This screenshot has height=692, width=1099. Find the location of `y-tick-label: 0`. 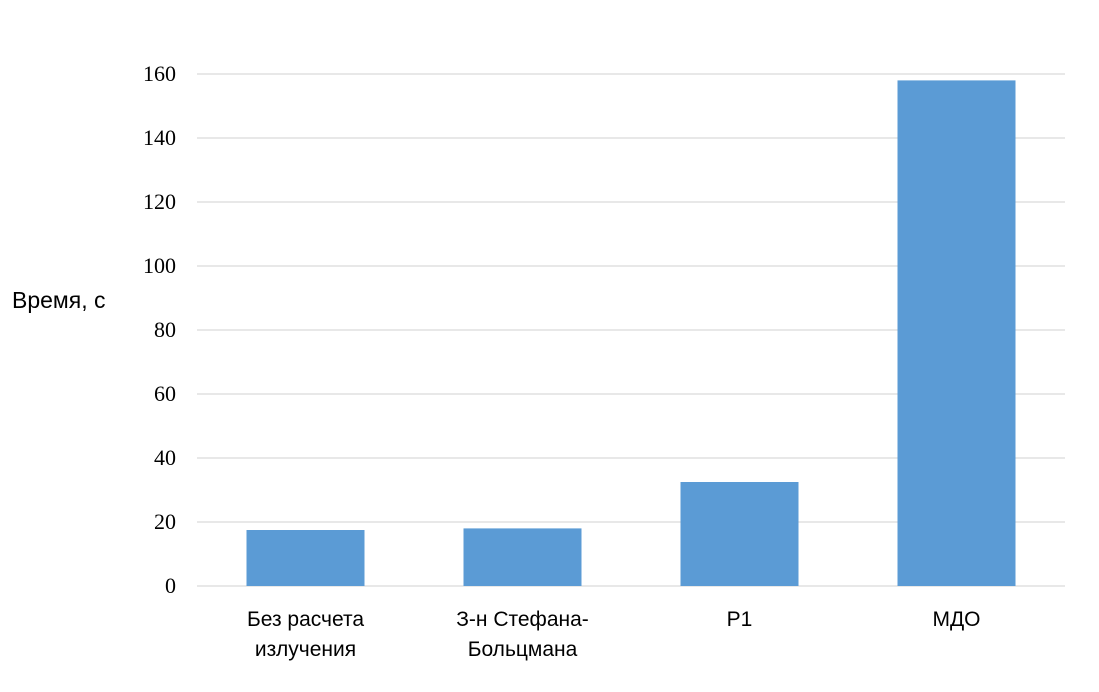

y-tick-label: 0 is located at coordinates (170, 585).